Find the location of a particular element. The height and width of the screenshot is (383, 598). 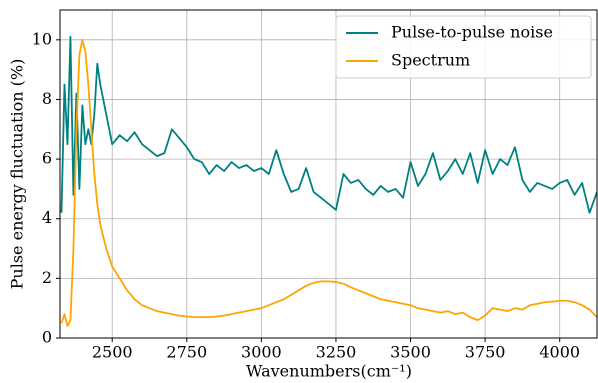

y-tick-label: 6 is located at coordinates (47, 158).